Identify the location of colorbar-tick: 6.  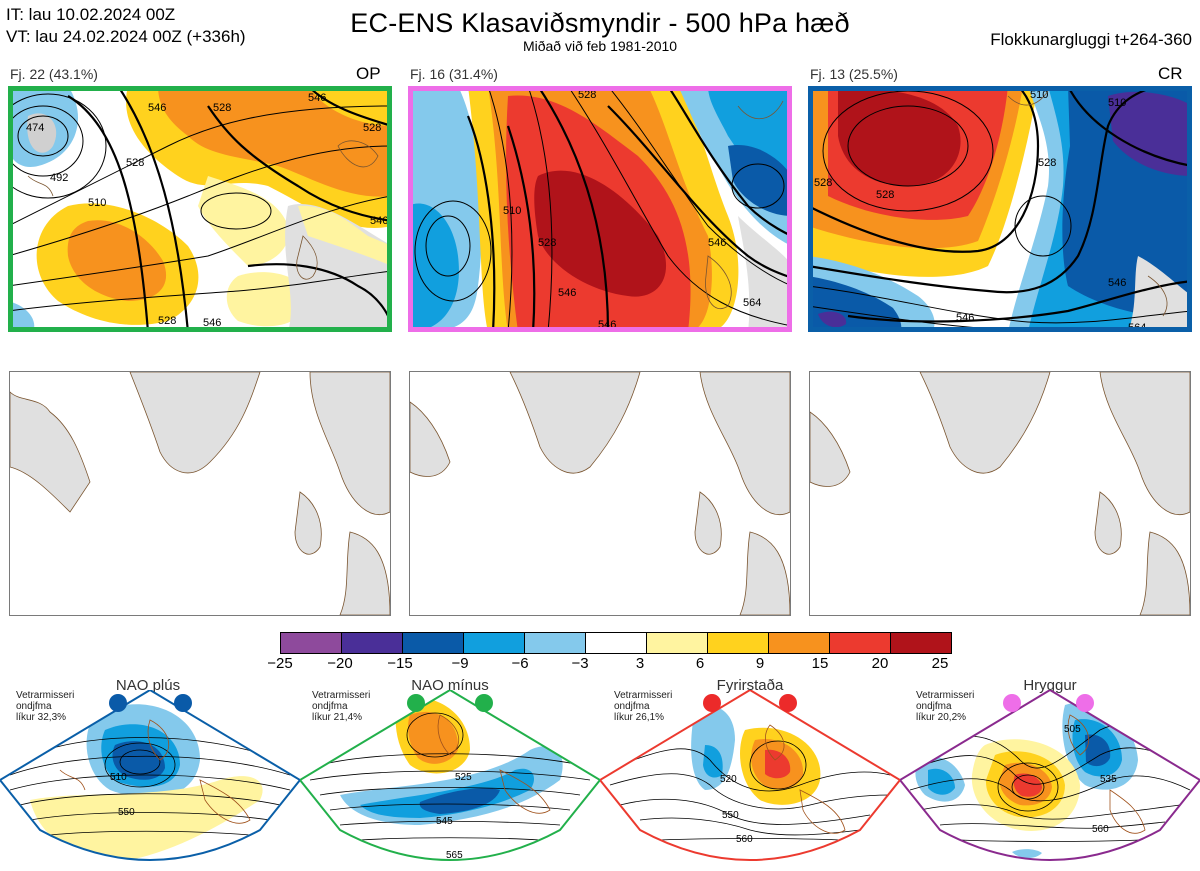
(700, 663).